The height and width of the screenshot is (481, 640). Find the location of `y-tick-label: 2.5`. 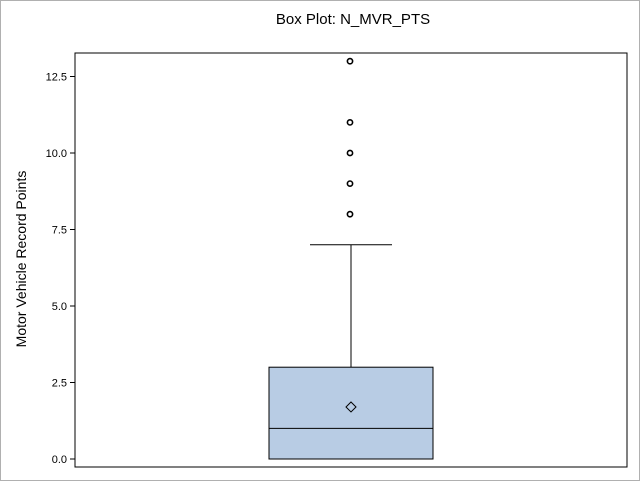

y-tick-label: 2.5 is located at coordinates (59, 384).